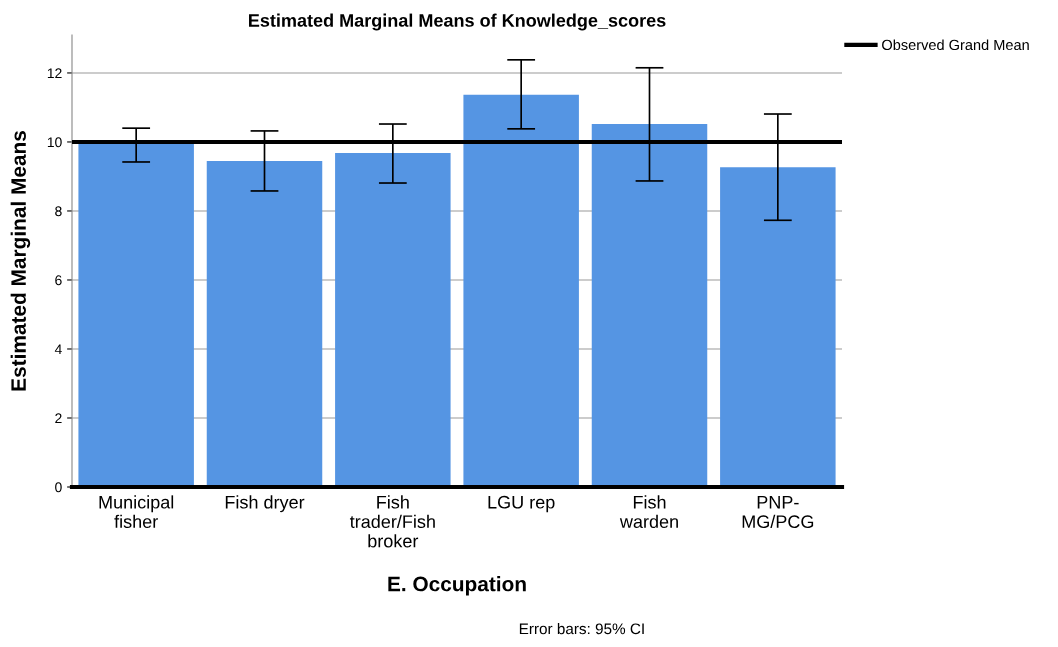 The width and height of the screenshot is (1058, 647). I want to click on x-tick-label: Fish dryer, so click(265, 504).